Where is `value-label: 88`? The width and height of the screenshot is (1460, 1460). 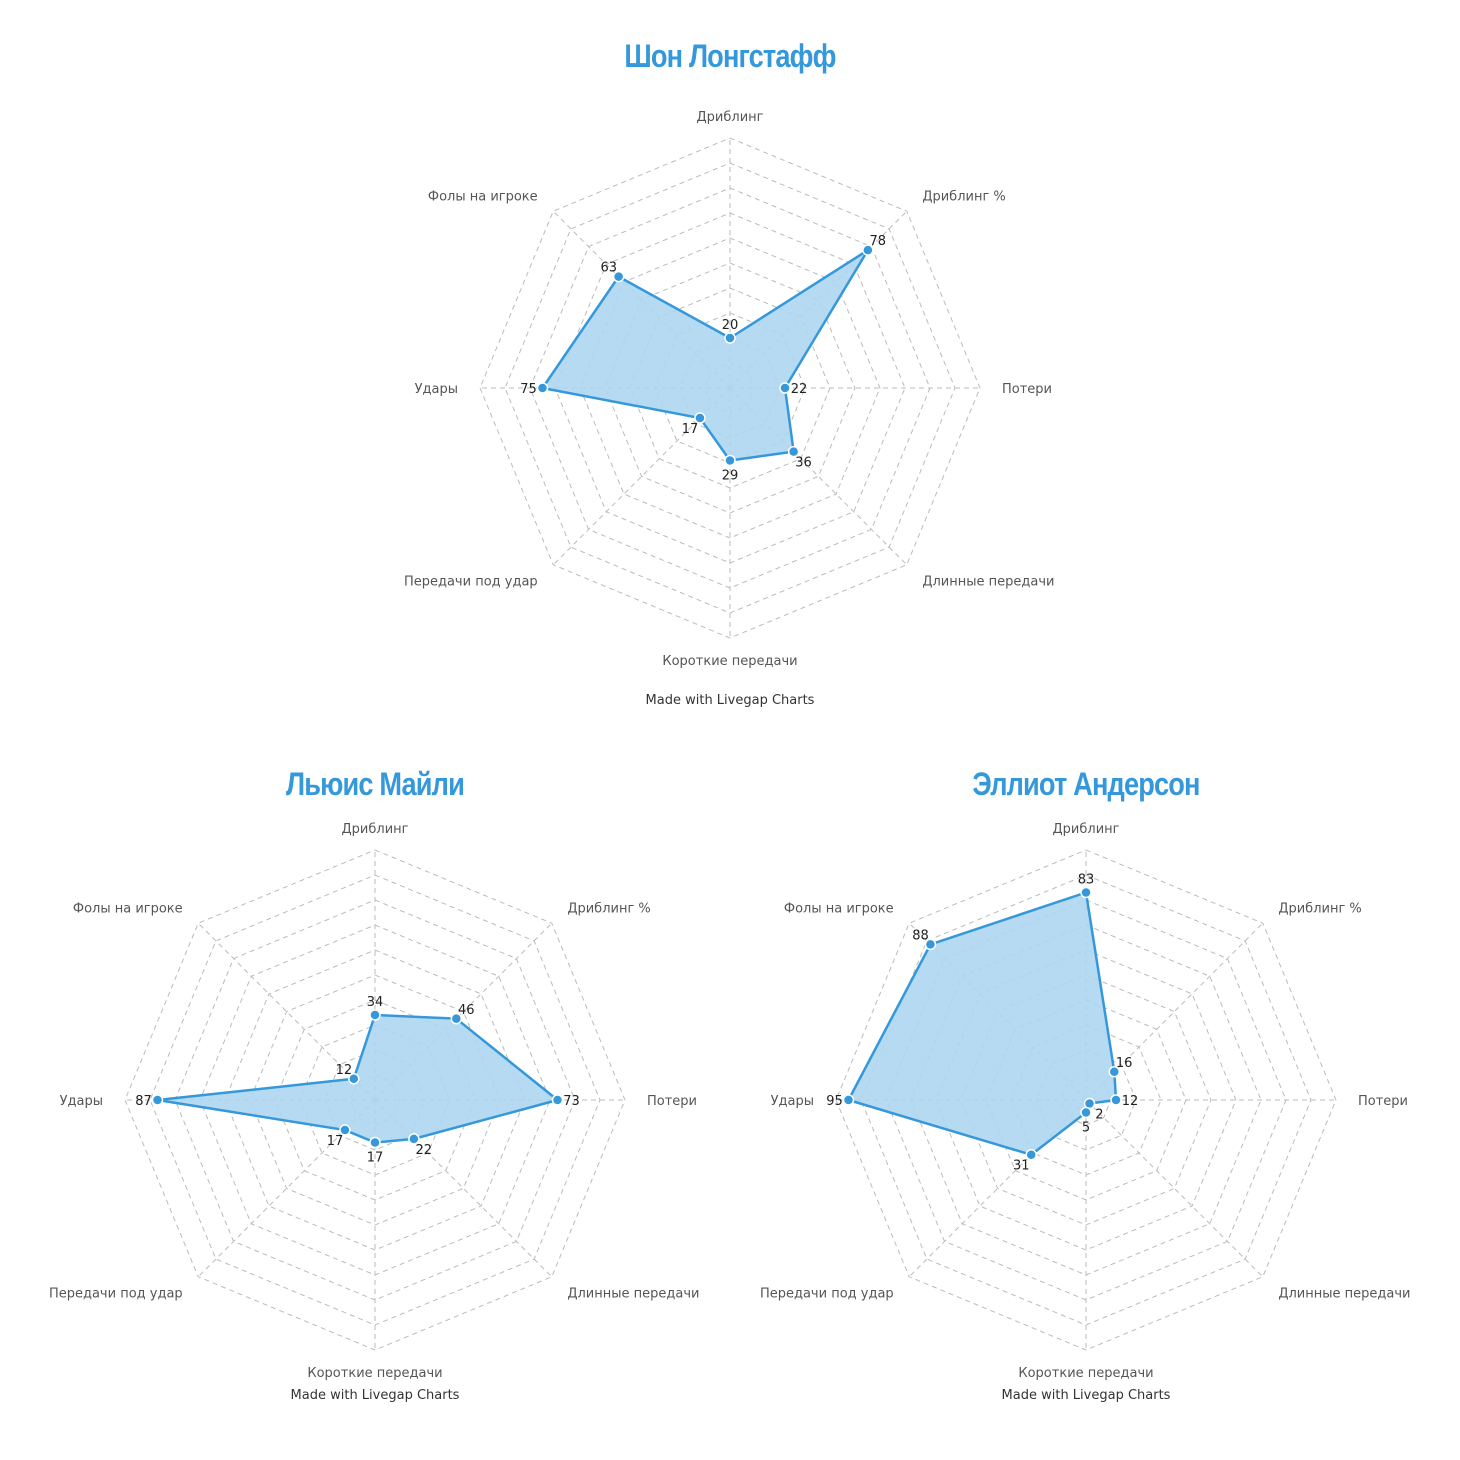
value-label: 88 is located at coordinates (920, 936).